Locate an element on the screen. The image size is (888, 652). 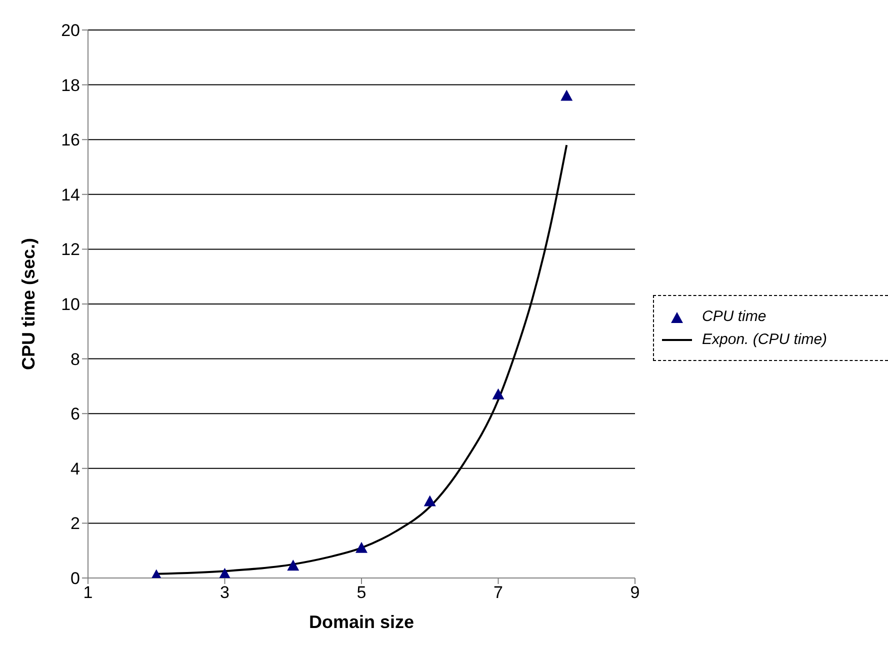
x-tick-label: 3 is located at coordinates (225, 592).